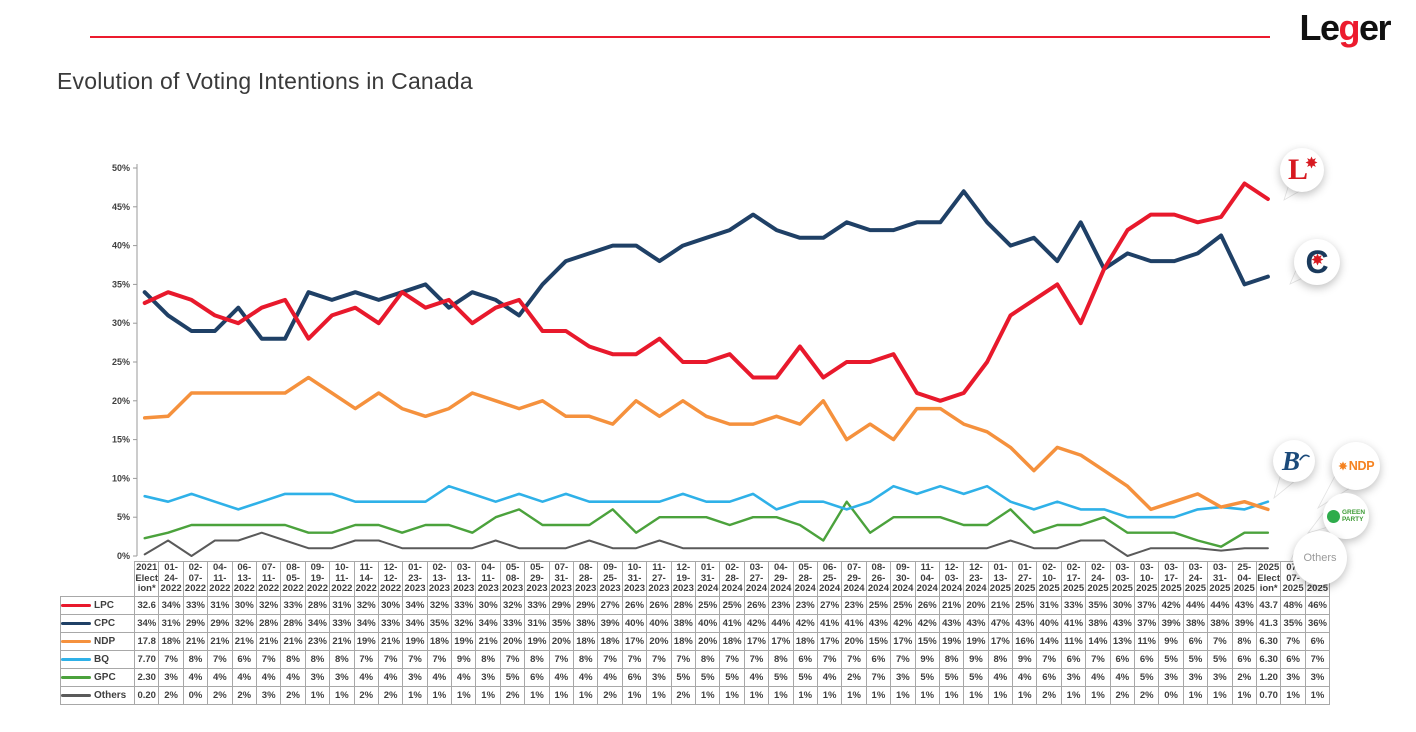  Describe the element at coordinates (829, 605) in the screenshot. I see `value-cell: 27%` at that location.